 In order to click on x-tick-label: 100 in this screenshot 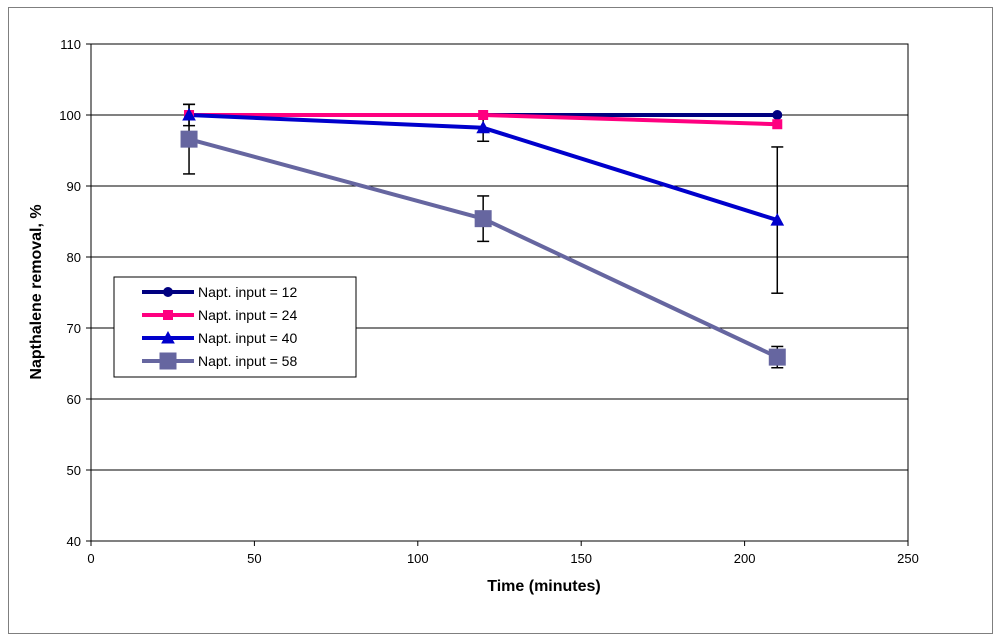, I will do `click(418, 558)`.